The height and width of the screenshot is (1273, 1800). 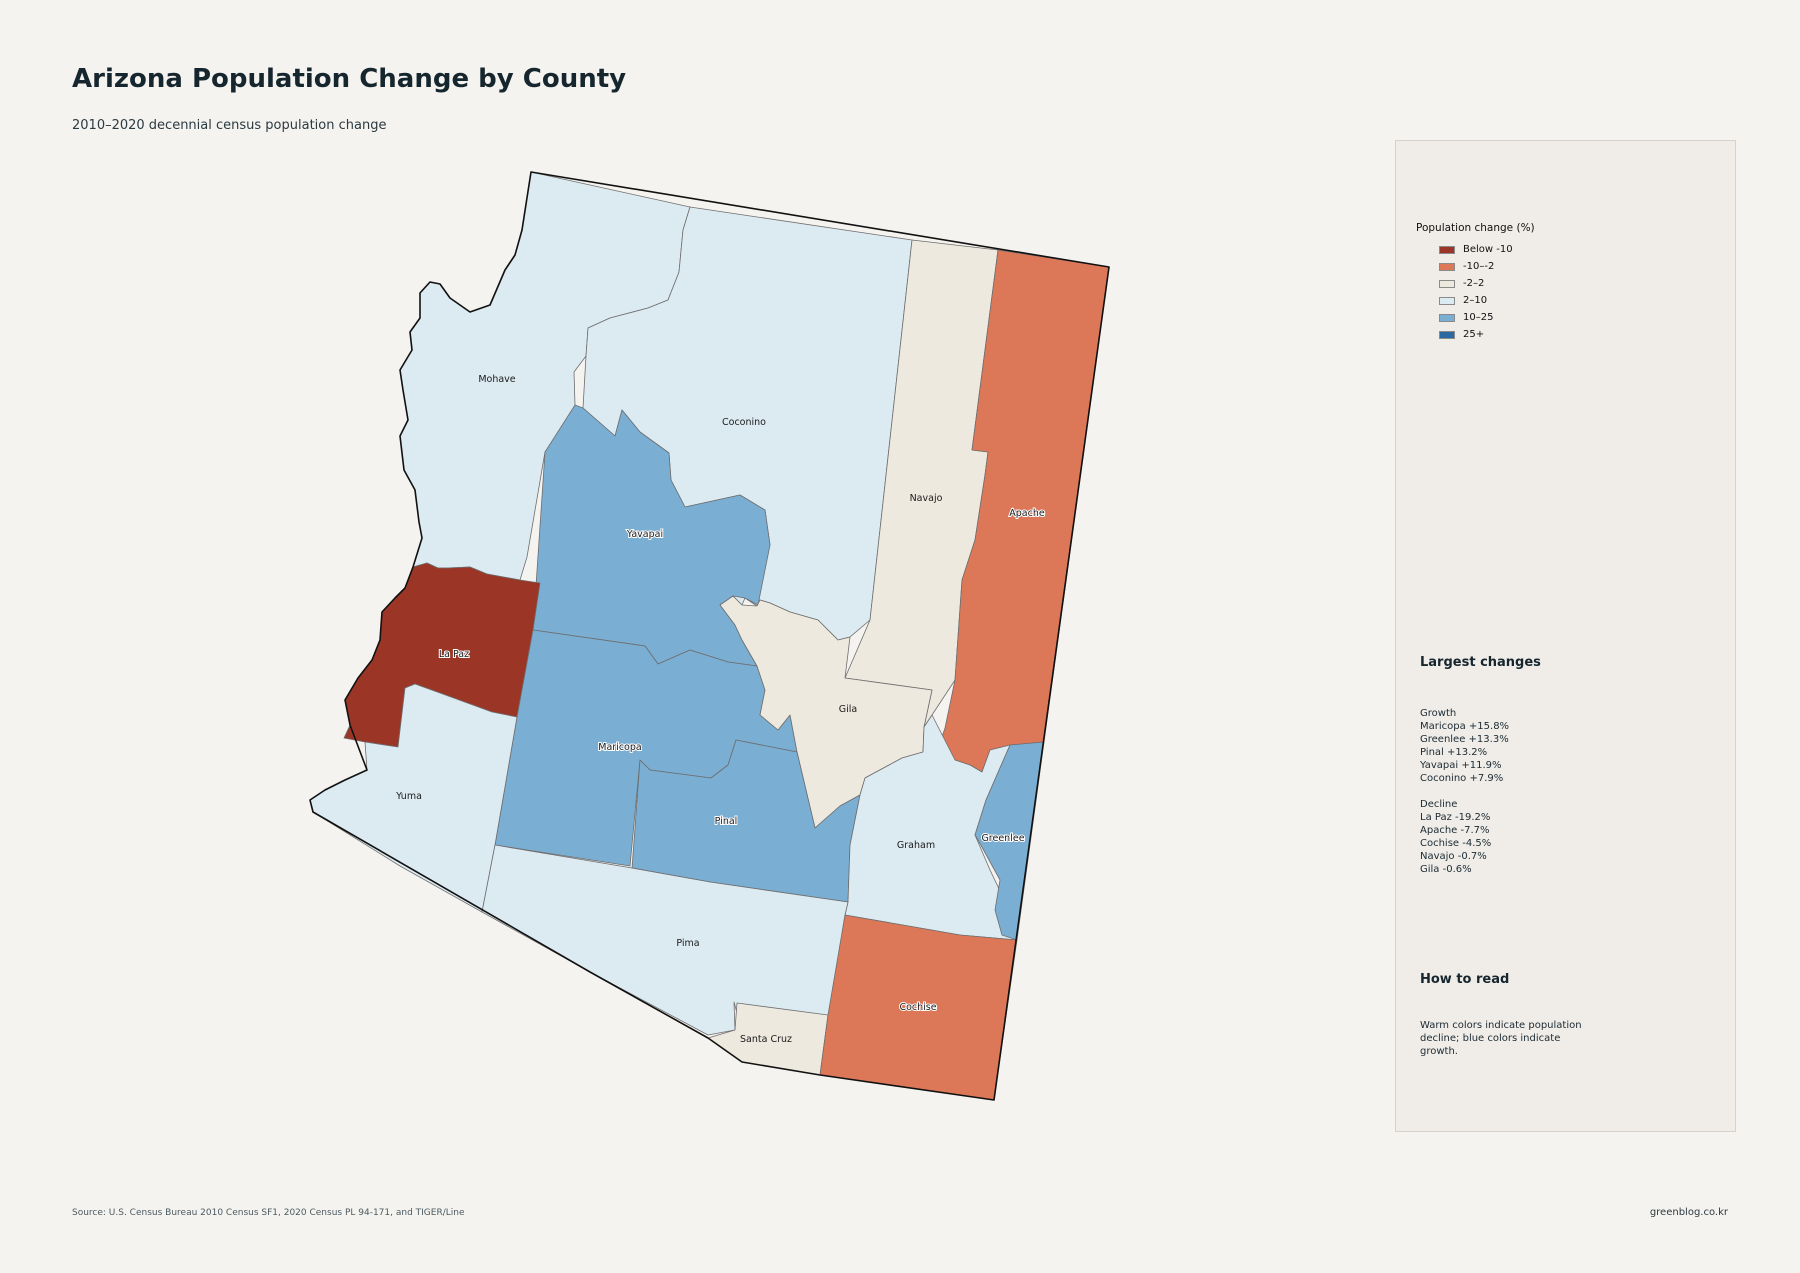 I want to click on legend-label: 10–25, so click(x=1478, y=317).